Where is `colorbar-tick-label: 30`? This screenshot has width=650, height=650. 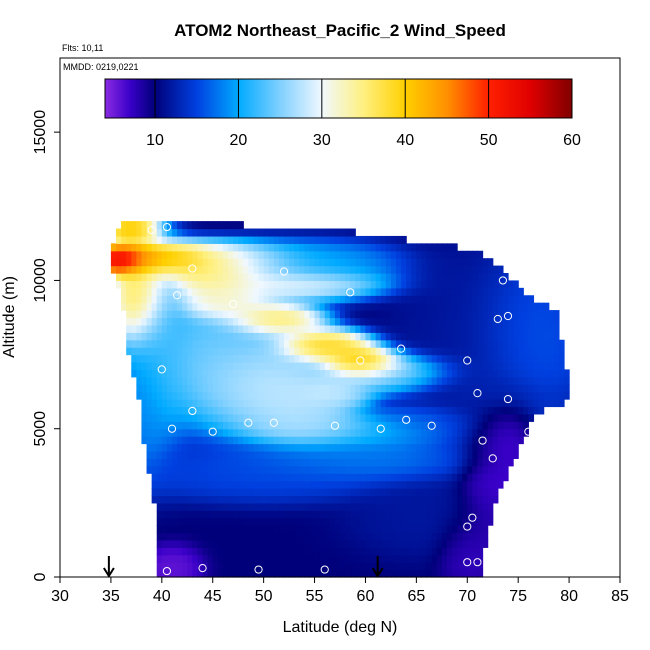 colorbar-tick-label: 30 is located at coordinates (322, 140).